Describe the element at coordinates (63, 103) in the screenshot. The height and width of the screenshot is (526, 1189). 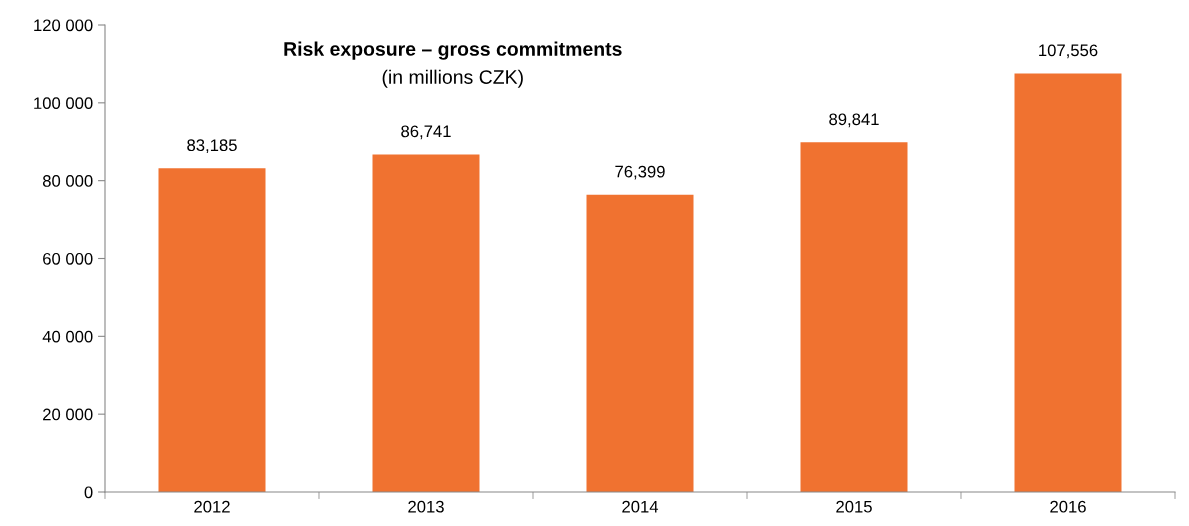
I see `y-tick-label: 100 000` at that location.